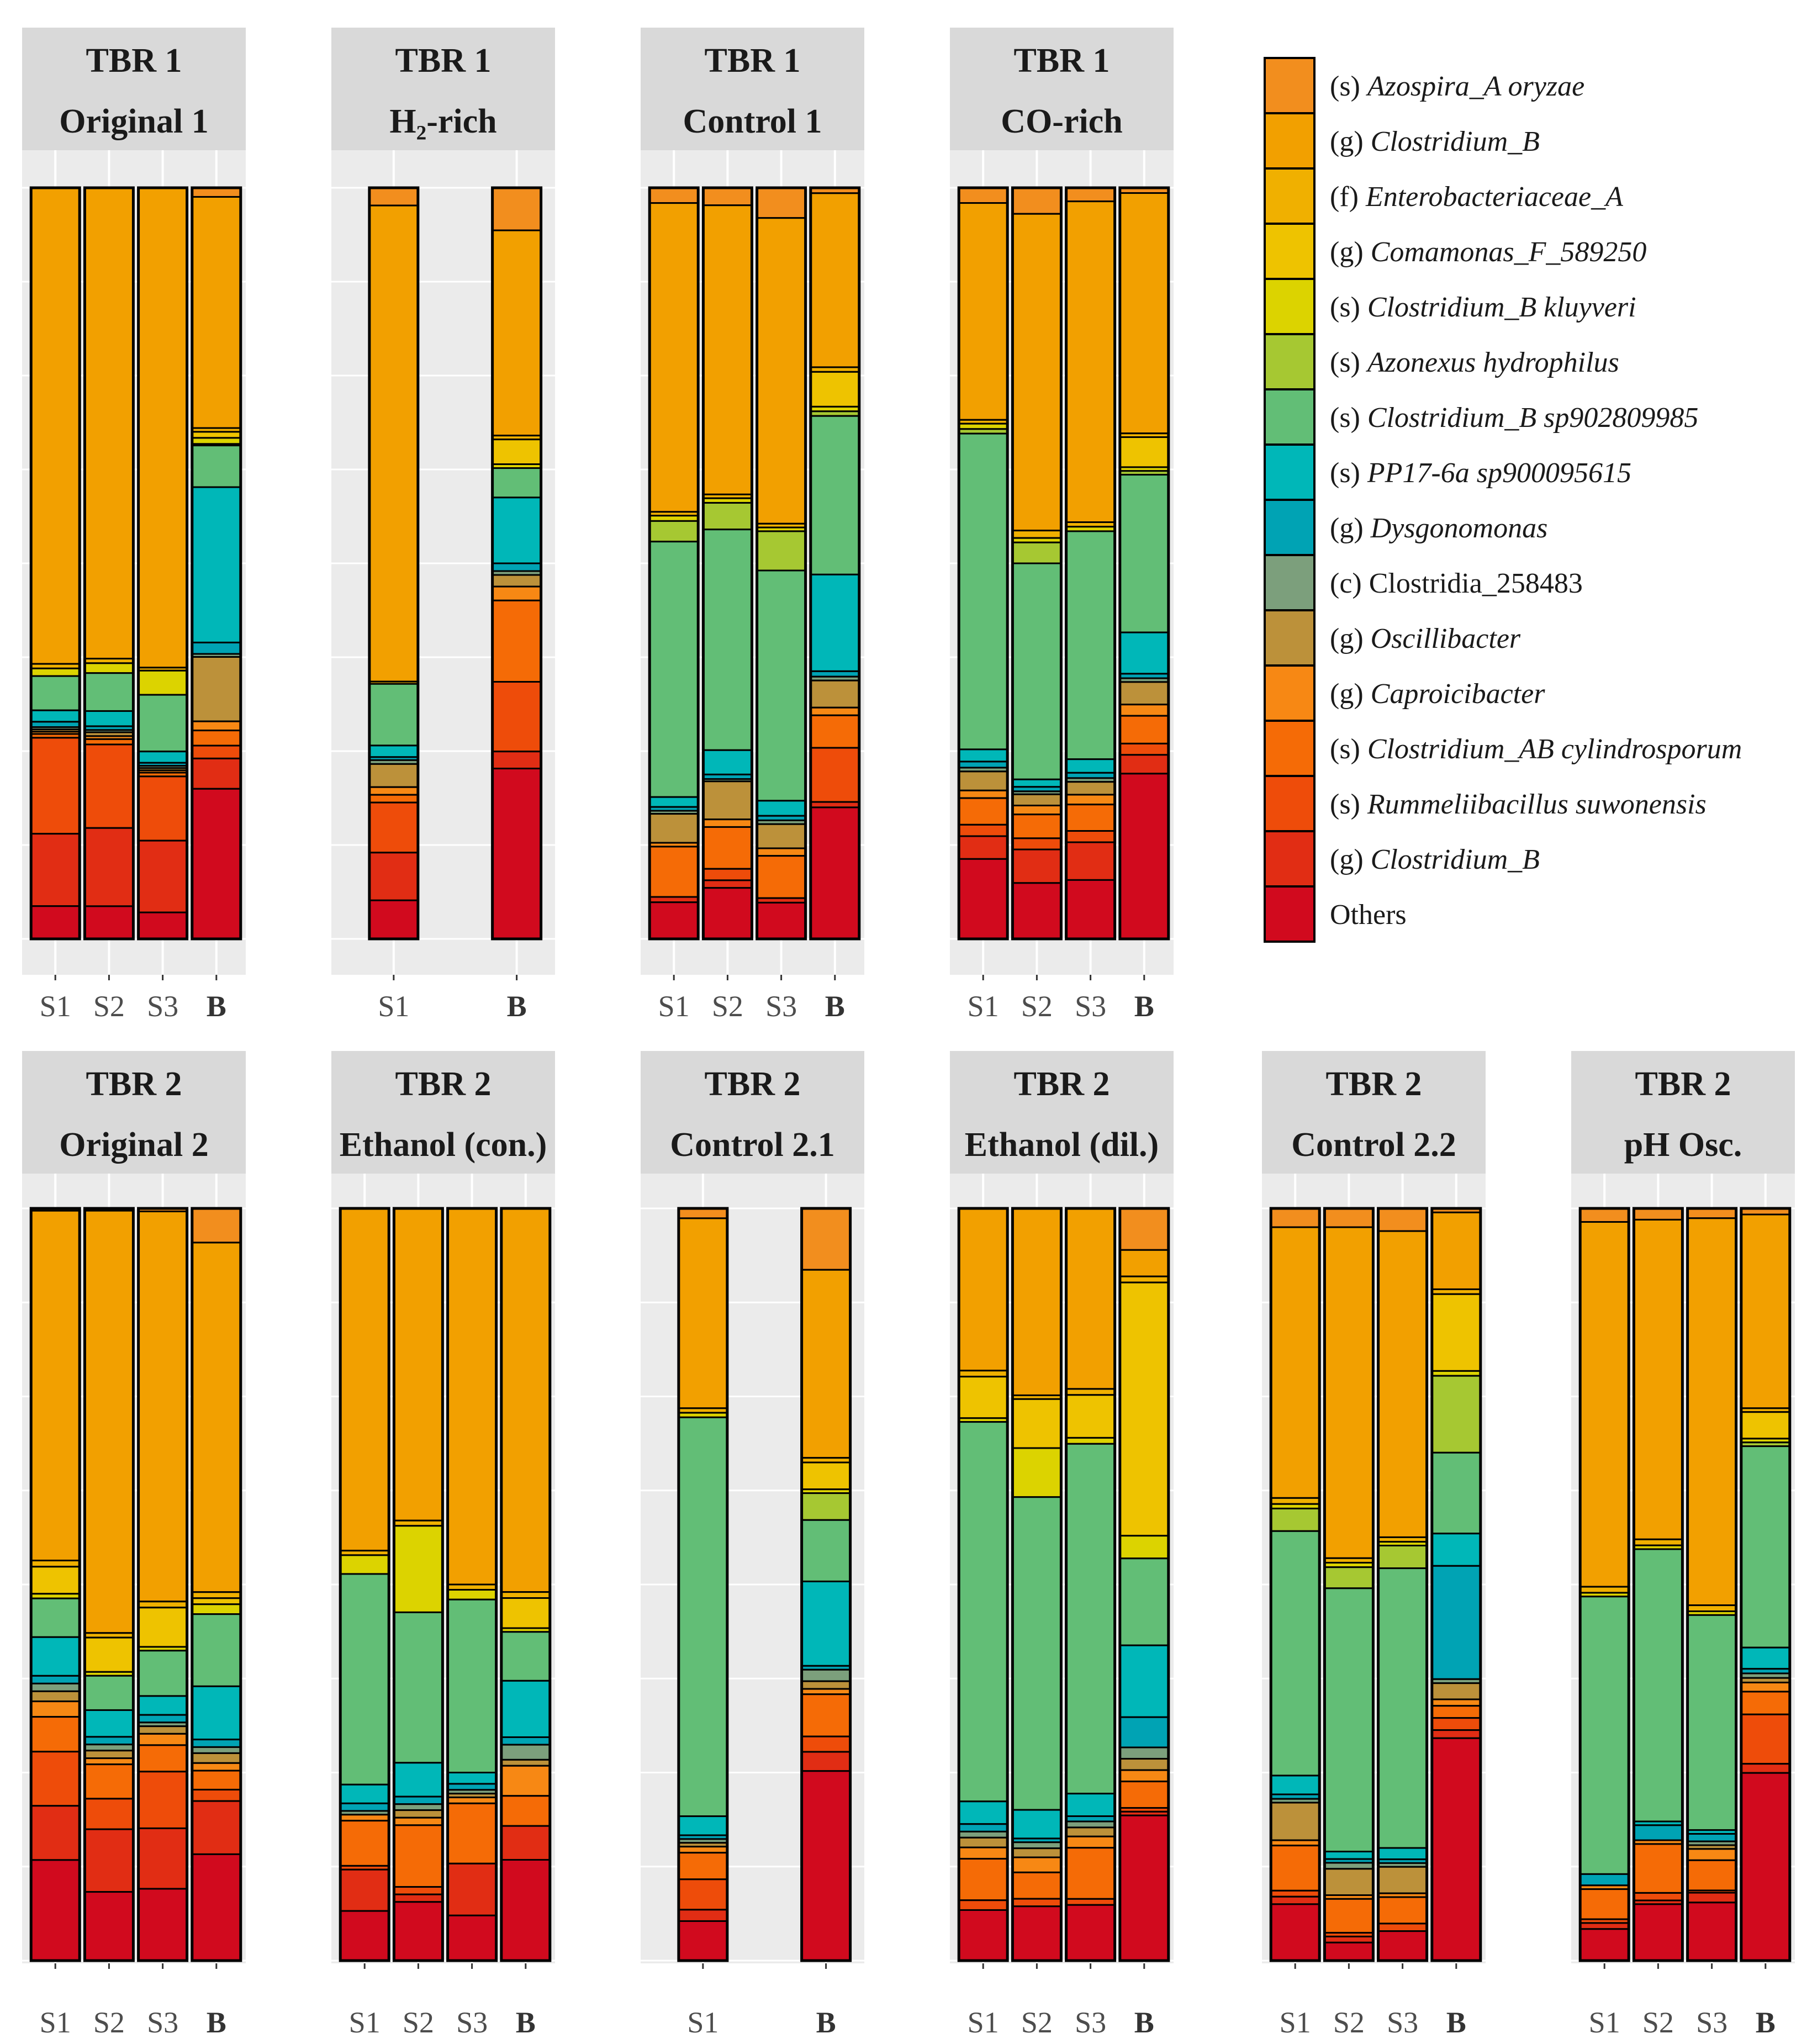 This screenshot has width=1812, height=2044. What do you see at coordinates (752, 121) in the screenshot?
I see `facet-title-line2: Control 1` at bounding box center [752, 121].